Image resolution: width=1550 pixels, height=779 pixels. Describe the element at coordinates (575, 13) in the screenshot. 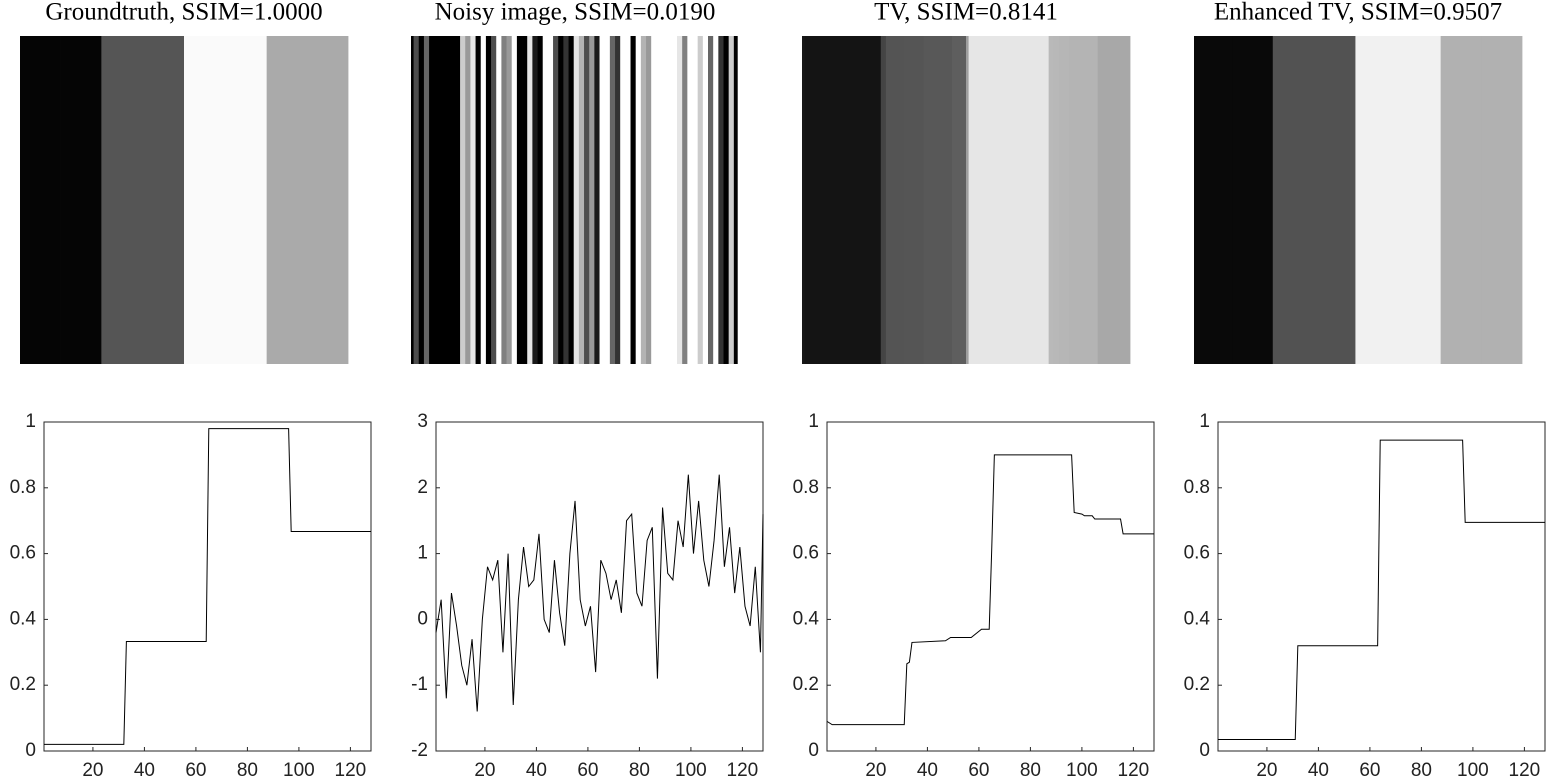

I see `panel-title: Noisy image, SSIM=0.0190` at that location.